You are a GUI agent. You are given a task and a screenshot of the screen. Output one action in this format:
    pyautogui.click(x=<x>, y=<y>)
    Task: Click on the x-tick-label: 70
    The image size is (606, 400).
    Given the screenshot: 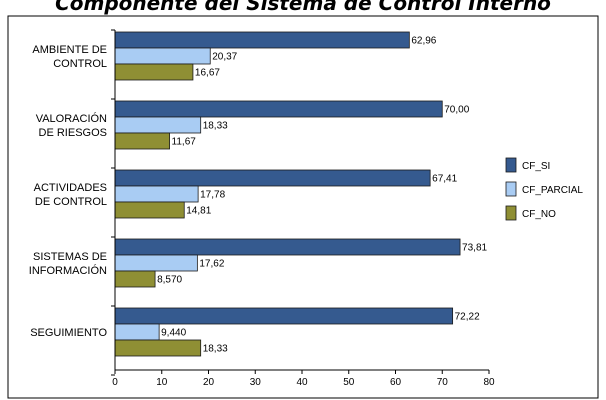 What is the action you would take?
    pyautogui.click(x=443, y=382)
    